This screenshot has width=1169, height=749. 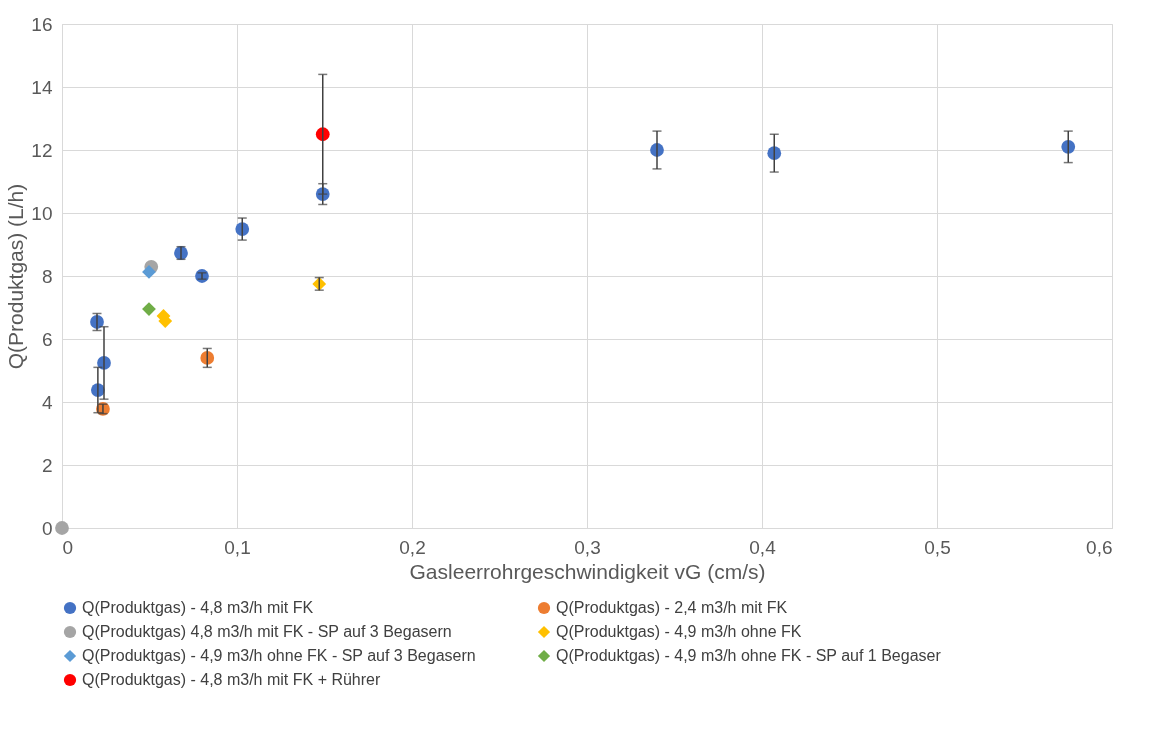 What do you see at coordinates (587, 571) in the screenshot?
I see `x-axis-title: Gasleerrohrgeschwindigkeit vG (cm/s)` at bounding box center [587, 571].